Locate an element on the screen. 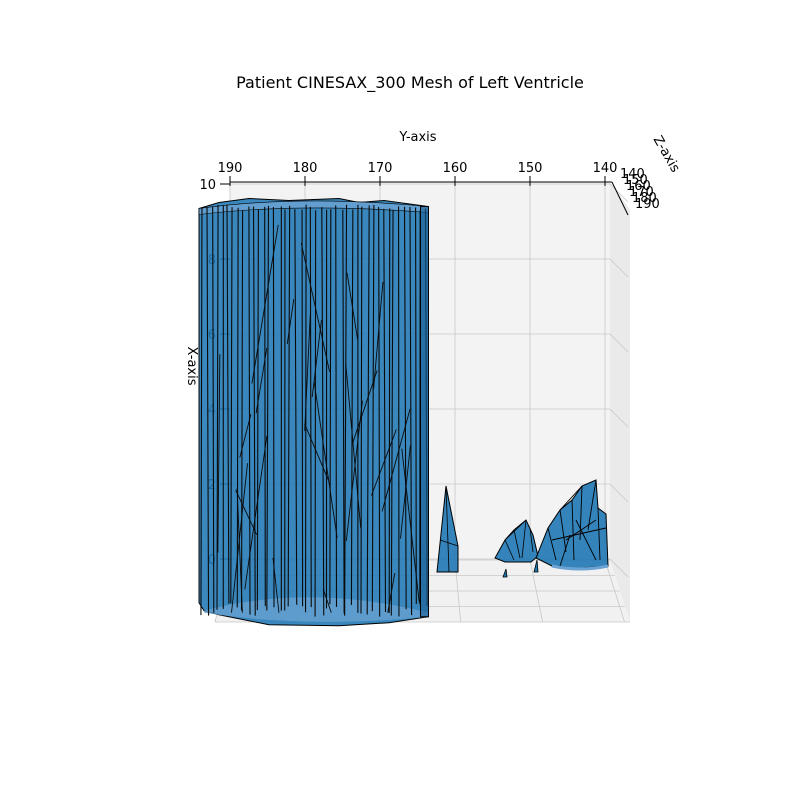 The width and height of the screenshot is (800, 800). z-tick-label: 170 is located at coordinates (641, 192).